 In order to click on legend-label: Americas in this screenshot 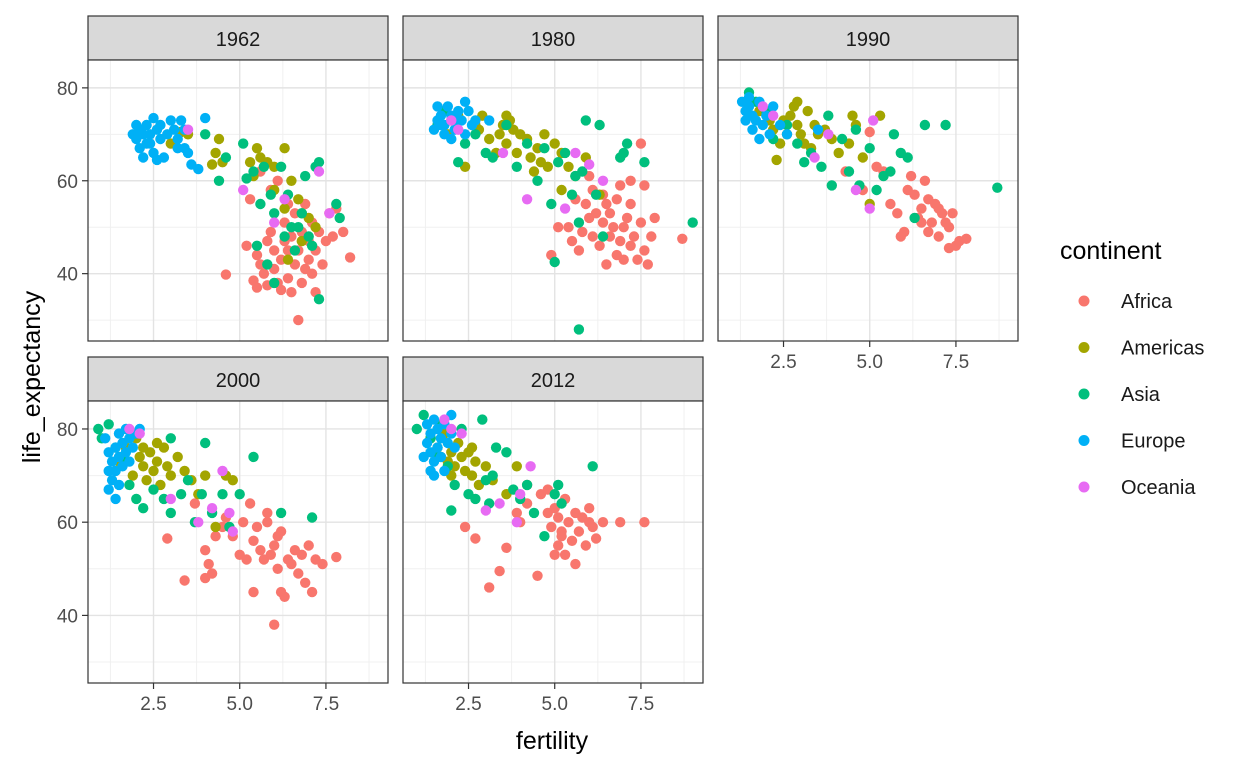, I will do `click(1162, 349)`.